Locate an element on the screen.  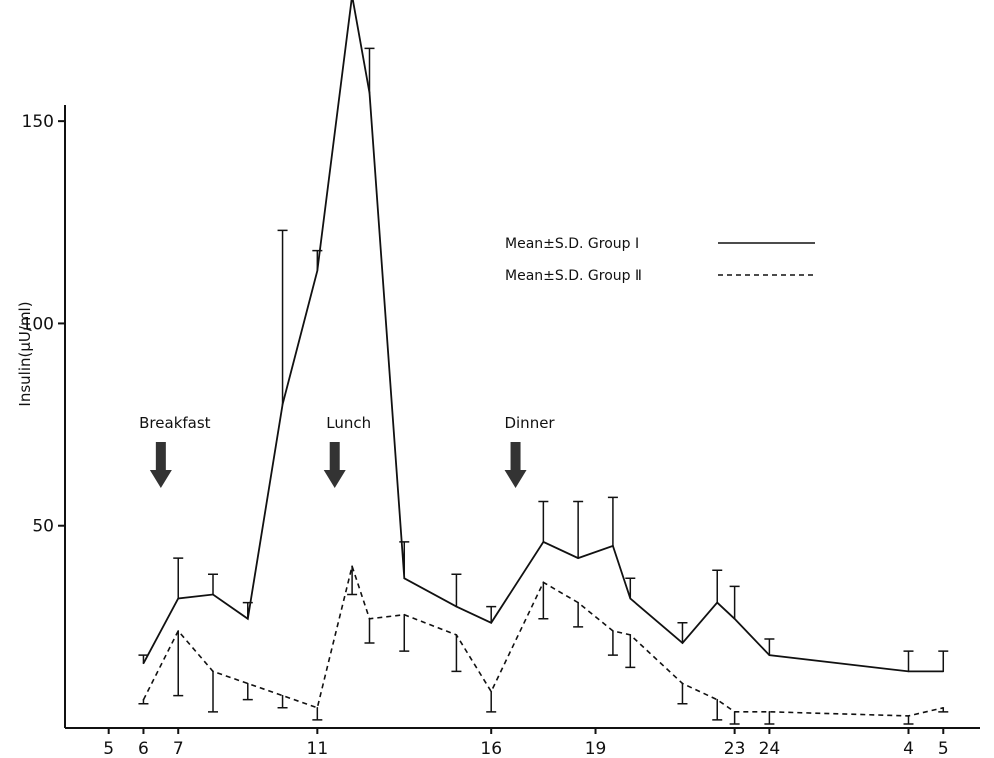
x-tick-label: 16 is located at coordinates (491, 748).